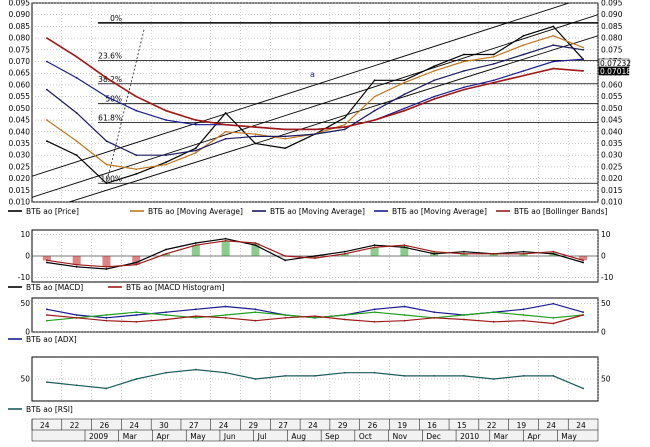 The width and height of the screenshot is (650, 447). What do you see at coordinates (612, 14) in the screenshot?
I see `y-tick-label-right: 0.090` at bounding box center [612, 14].